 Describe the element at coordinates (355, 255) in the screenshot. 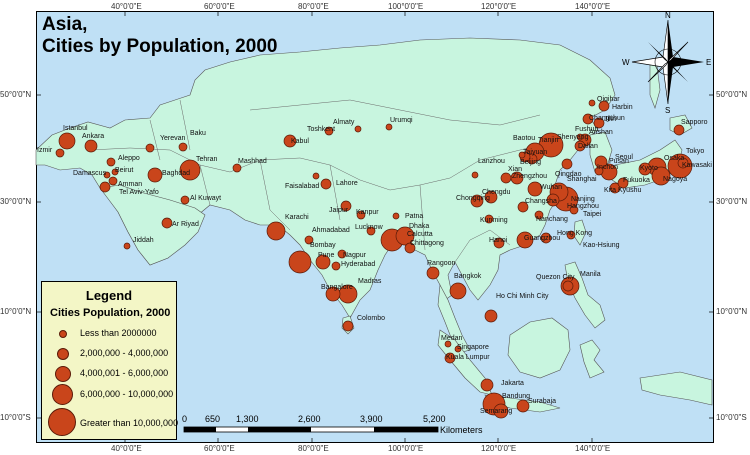

I see `city-label-nagpur: Nagpur` at that location.